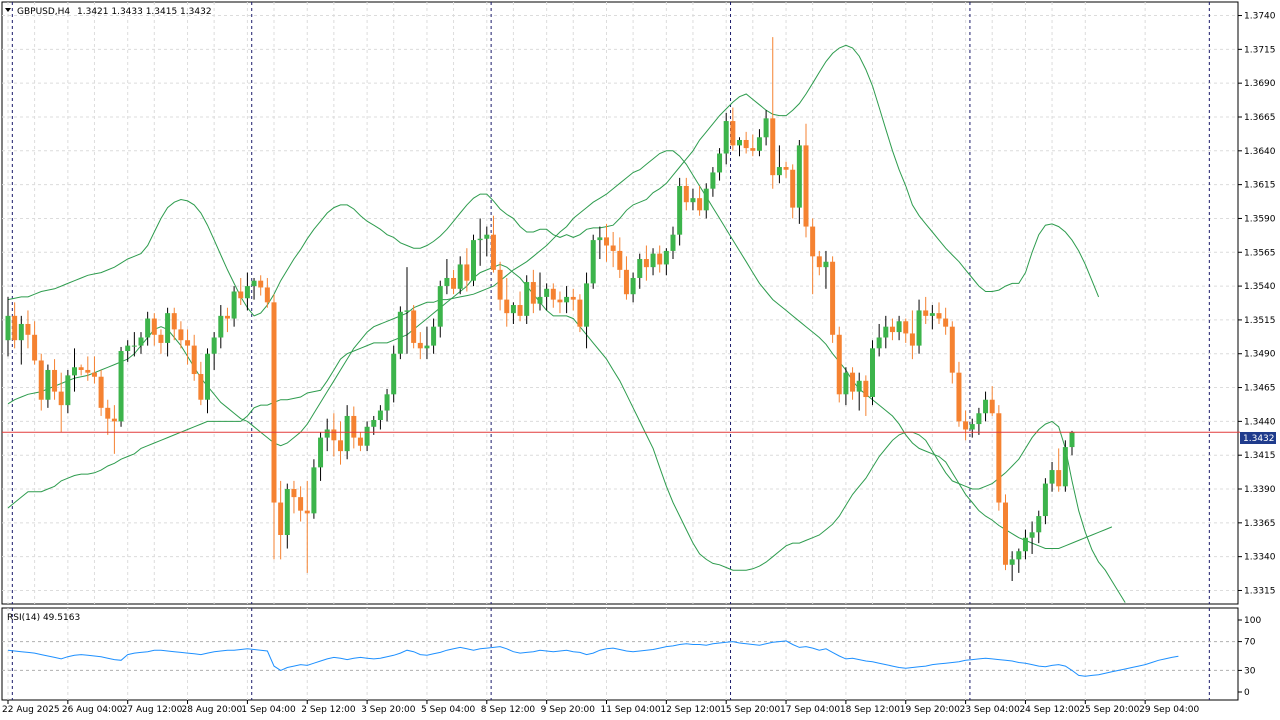 The image size is (1280, 720). Describe the element at coordinates (690, 710) in the screenshot. I see `time-tick-label: 12 Sep 12:00` at that location.